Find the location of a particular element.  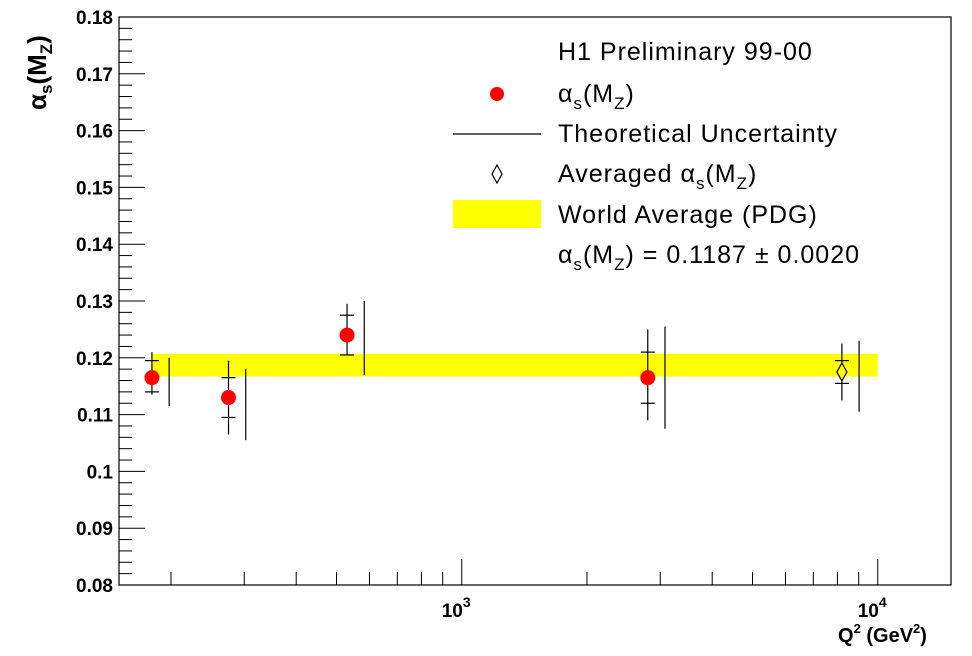

x-axis-title-unit-open: (GeV is located at coordinates (887, 636).